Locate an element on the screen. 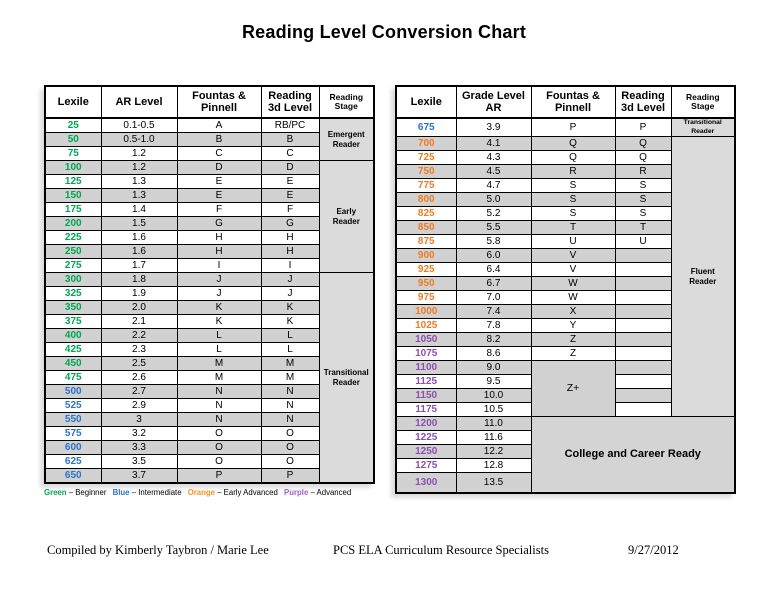  lexile-cell: 1175 is located at coordinates (426, 409).